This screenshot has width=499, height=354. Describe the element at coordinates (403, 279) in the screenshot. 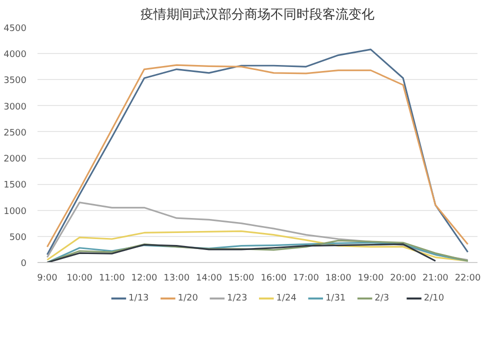

I see `x-tick-label: 20:00` at that location.